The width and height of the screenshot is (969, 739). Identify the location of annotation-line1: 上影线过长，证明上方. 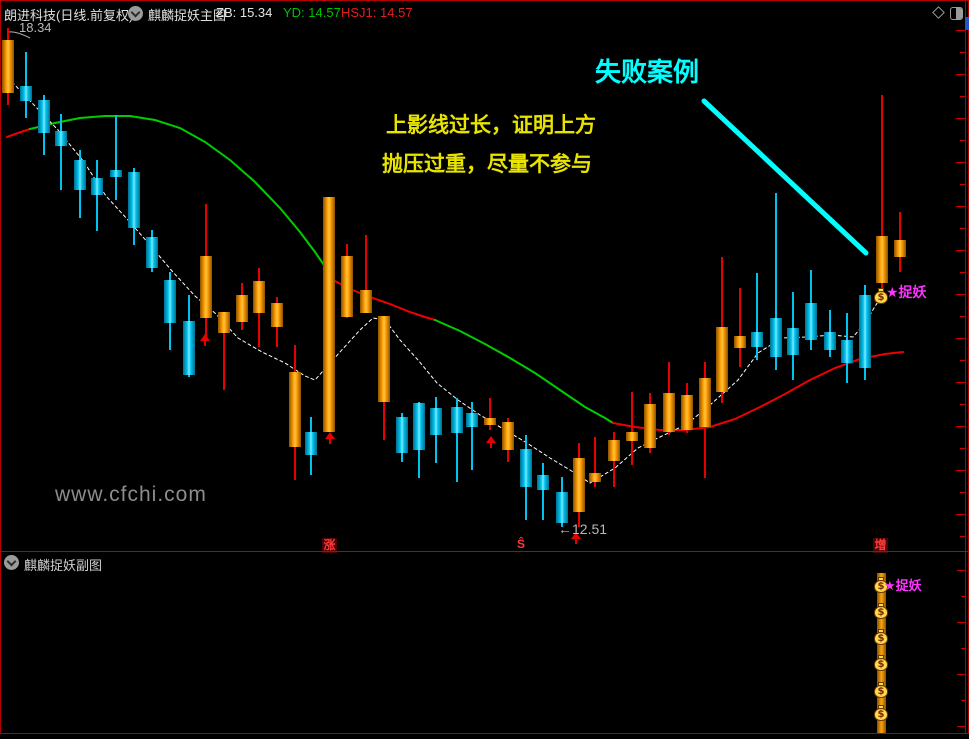
(491, 125).